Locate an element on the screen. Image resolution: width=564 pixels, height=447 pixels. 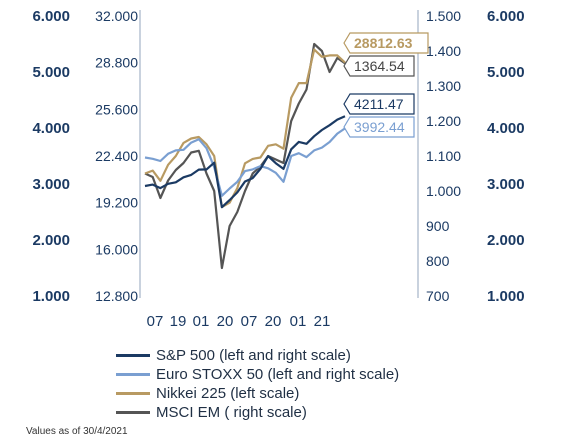
legend-label-msciem: MSCI EM ( right scale) is located at coordinates (231, 412).